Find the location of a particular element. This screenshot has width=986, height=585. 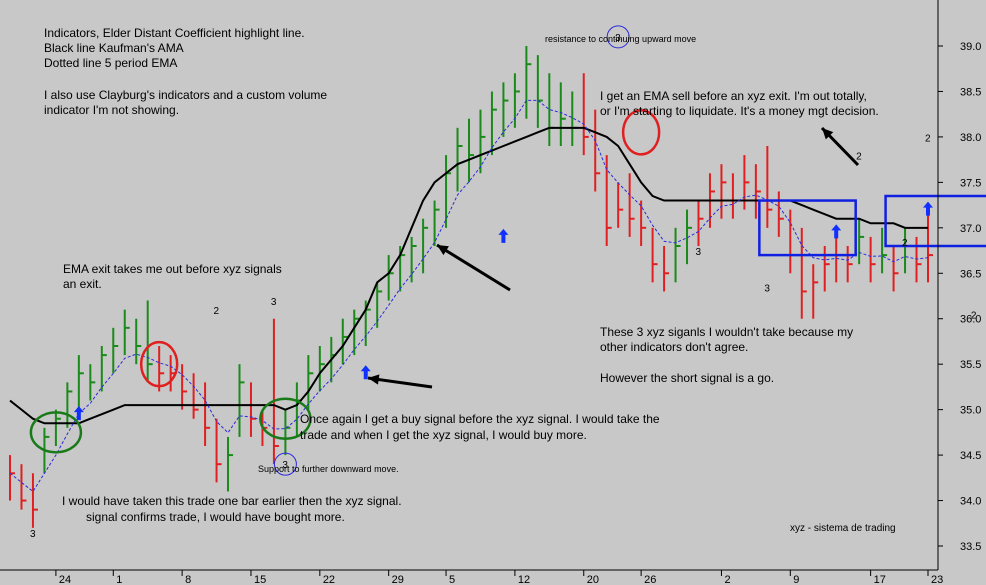

count-circle is located at coordinates (618, 37).